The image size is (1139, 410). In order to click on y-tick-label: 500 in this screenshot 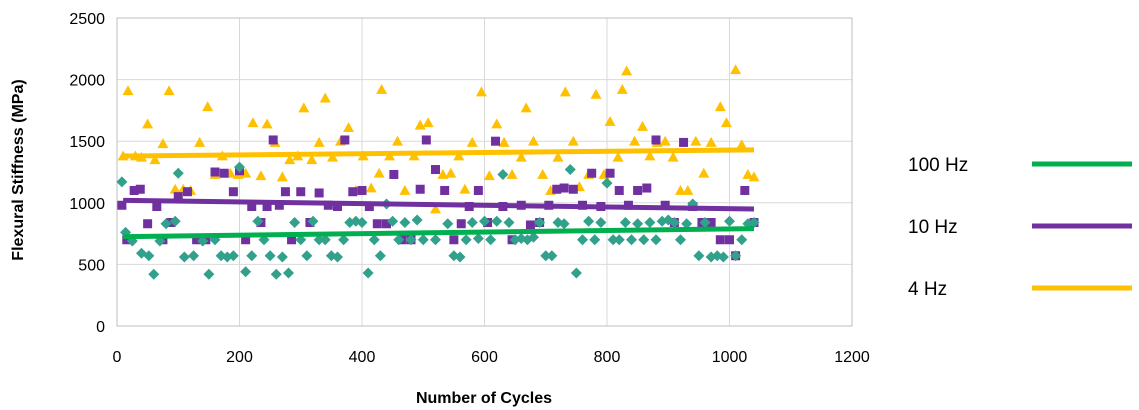, I will do `click(91, 265)`.